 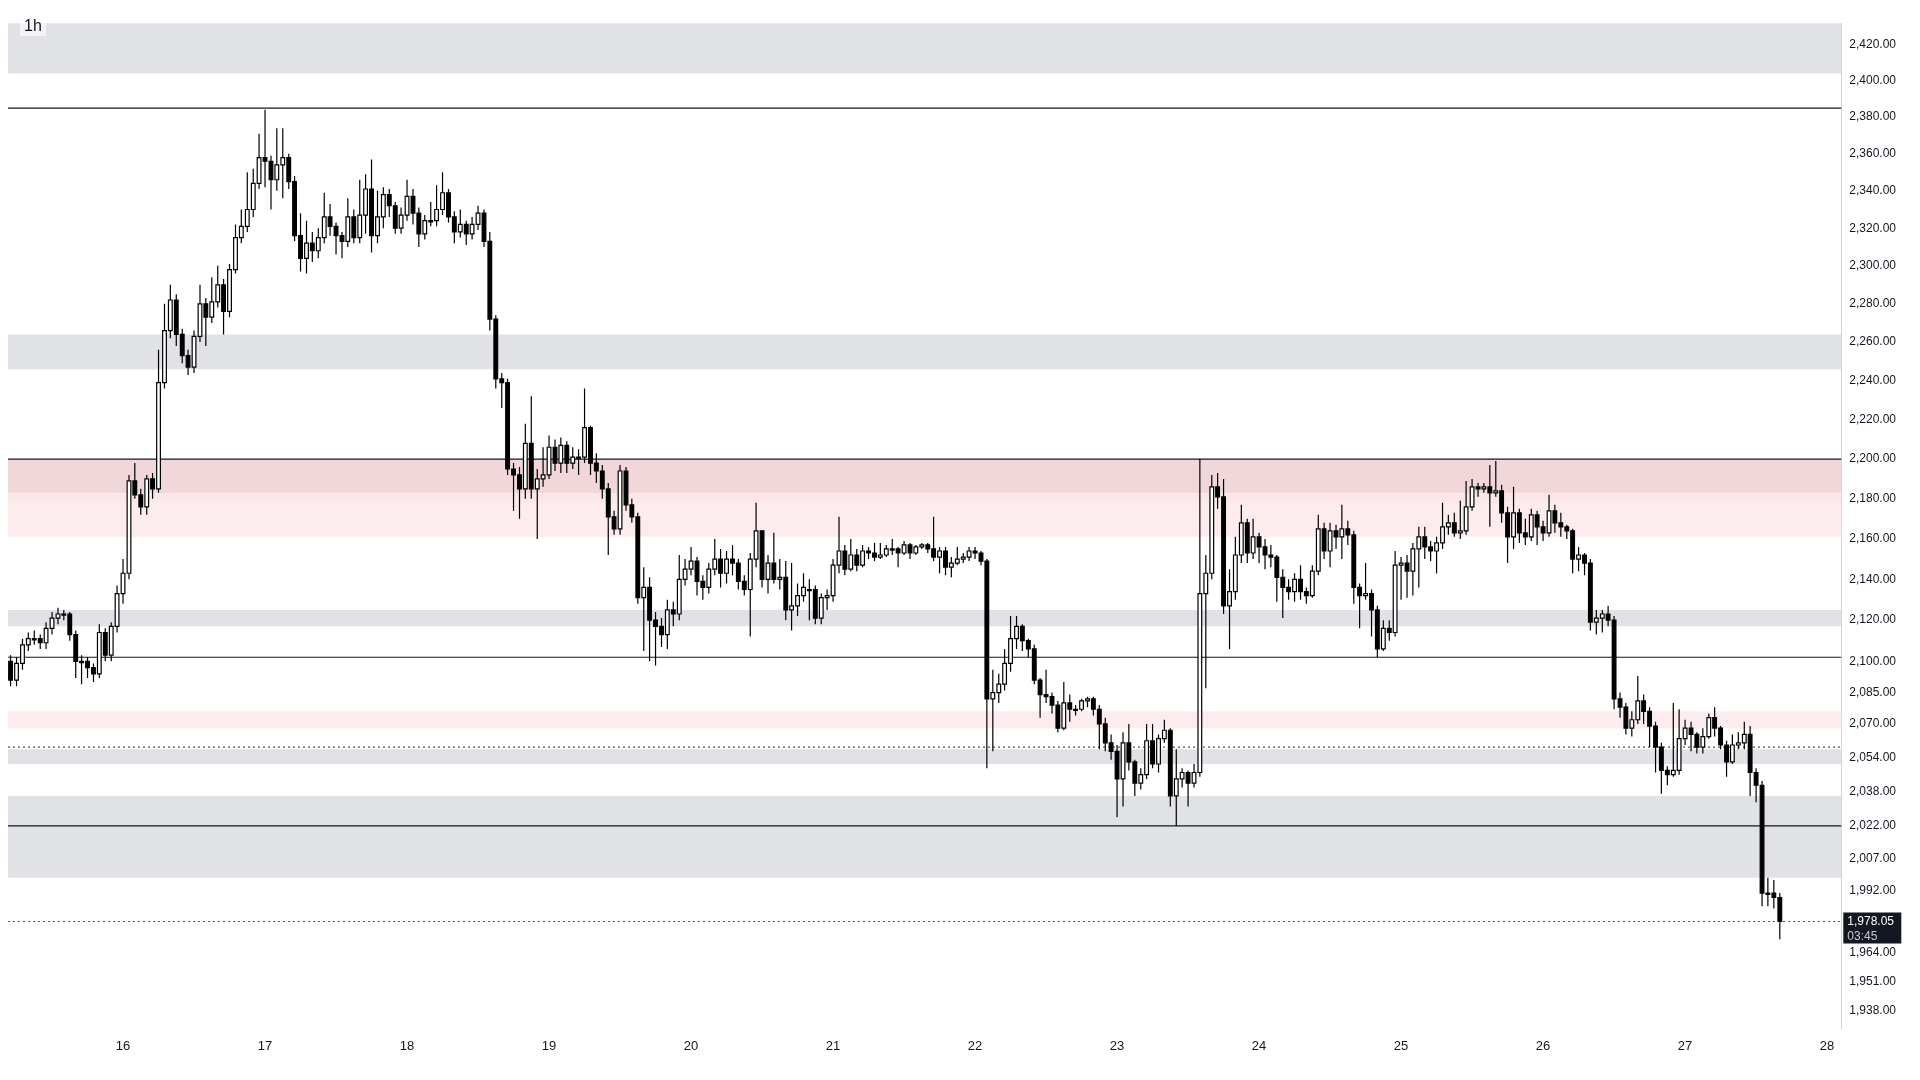 I want to click on y-tick-label: 2,200.00, so click(x=1873, y=458).